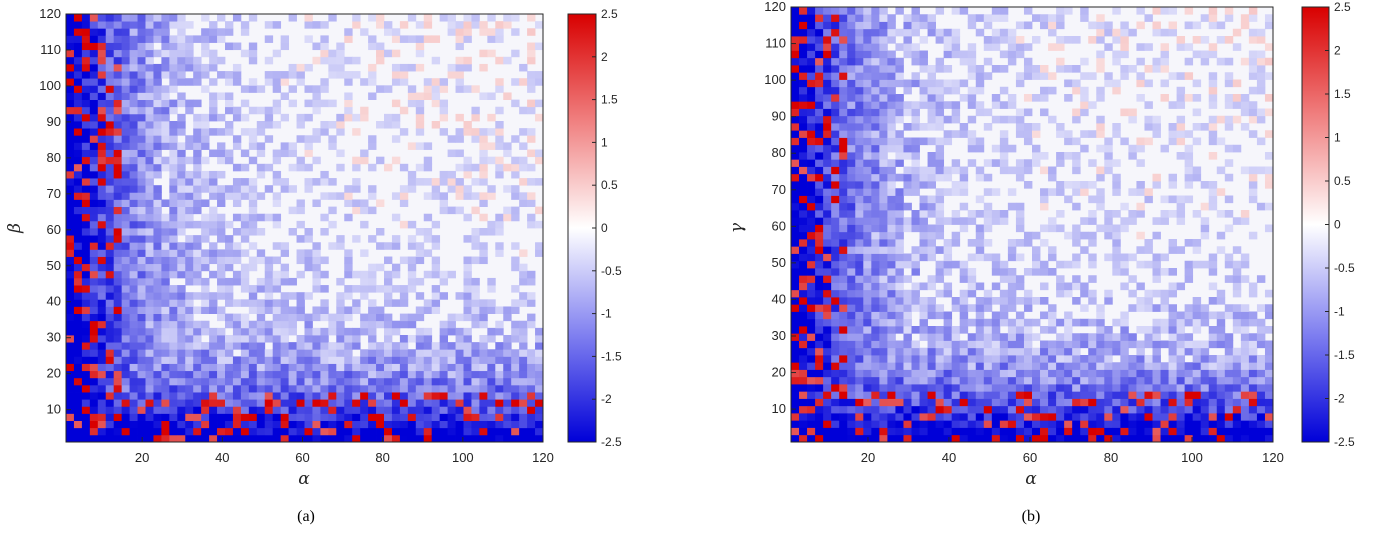 This screenshot has width=1399, height=533. Describe the element at coordinates (222, 457) in the screenshot. I see `x-tick-label: 40` at that location.